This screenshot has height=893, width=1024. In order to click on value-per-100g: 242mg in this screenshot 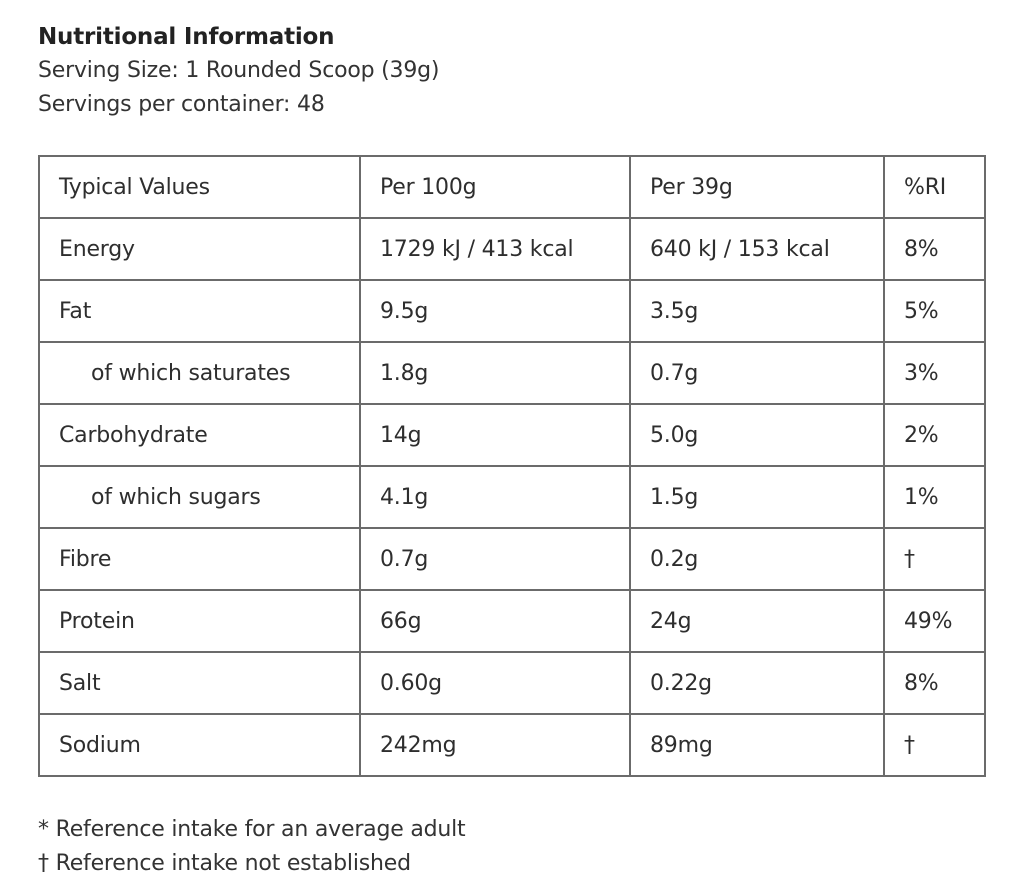, I will do `click(495, 745)`.